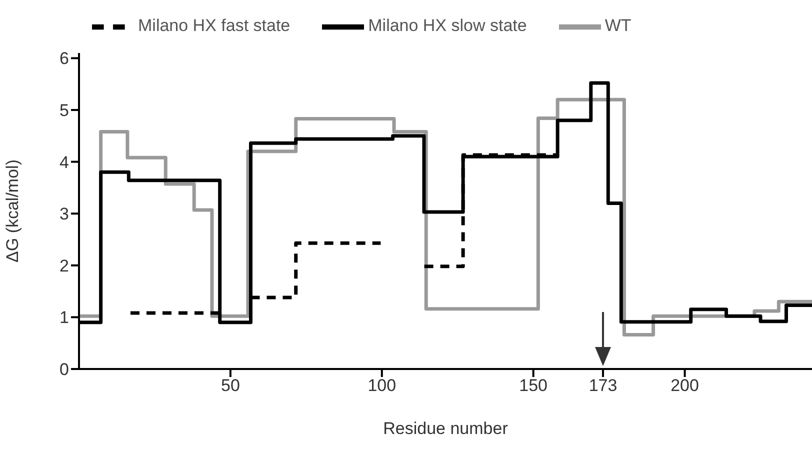 This screenshot has height=456, width=812. I want to click on y-tick-label: 4, so click(64, 162).